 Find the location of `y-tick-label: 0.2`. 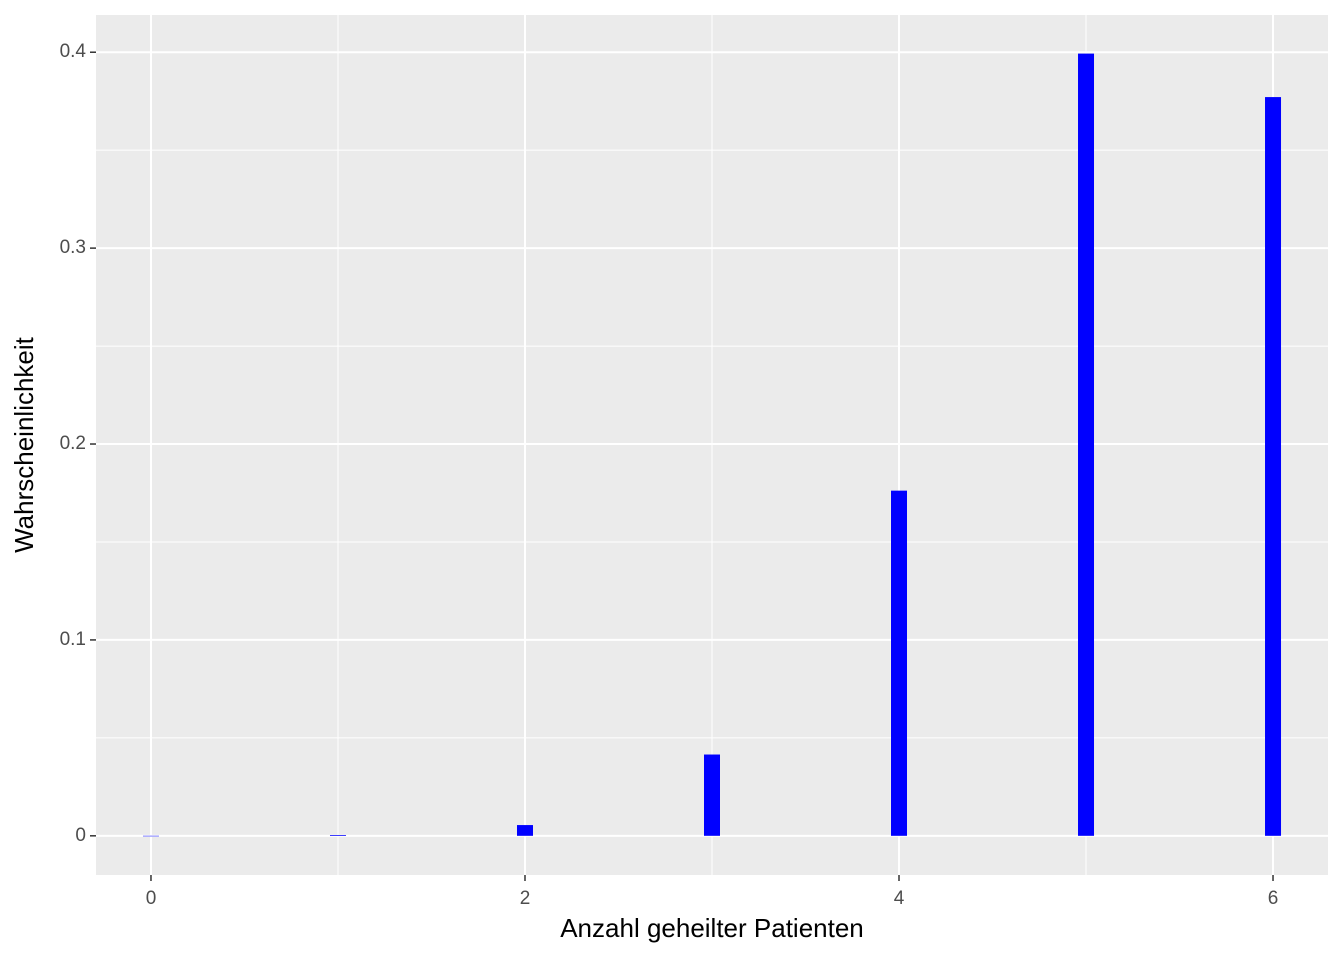

y-tick-label: 0.2 is located at coordinates (73, 443).